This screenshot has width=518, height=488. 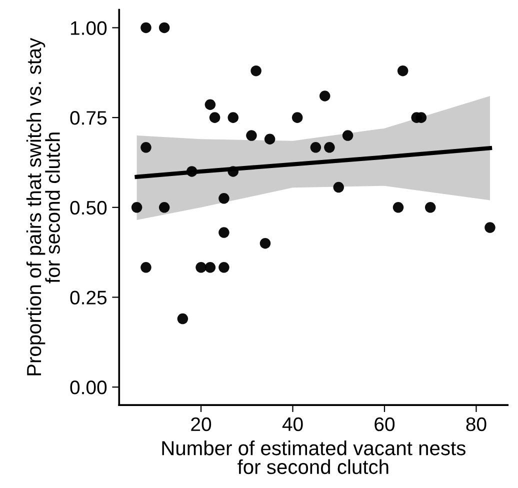 What do you see at coordinates (201, 424) in the screenshot?
I see `x-tick-label: 20` at bounding box center [201, 424].